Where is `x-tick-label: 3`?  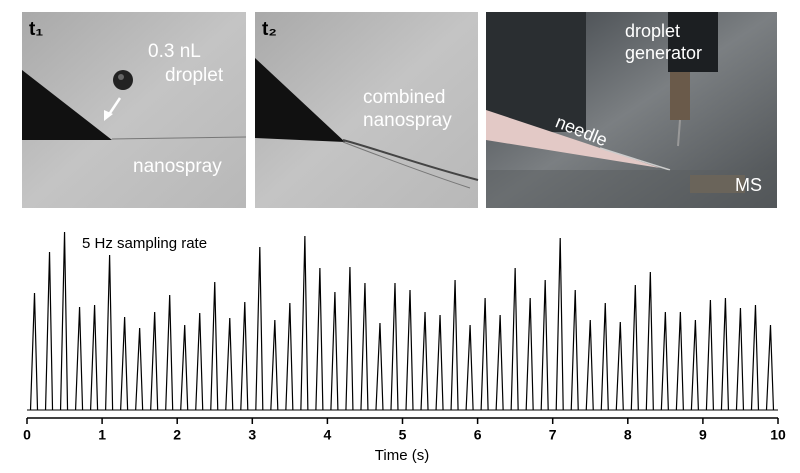 x-tick-label: 3 is located at coordinates (252, 435).